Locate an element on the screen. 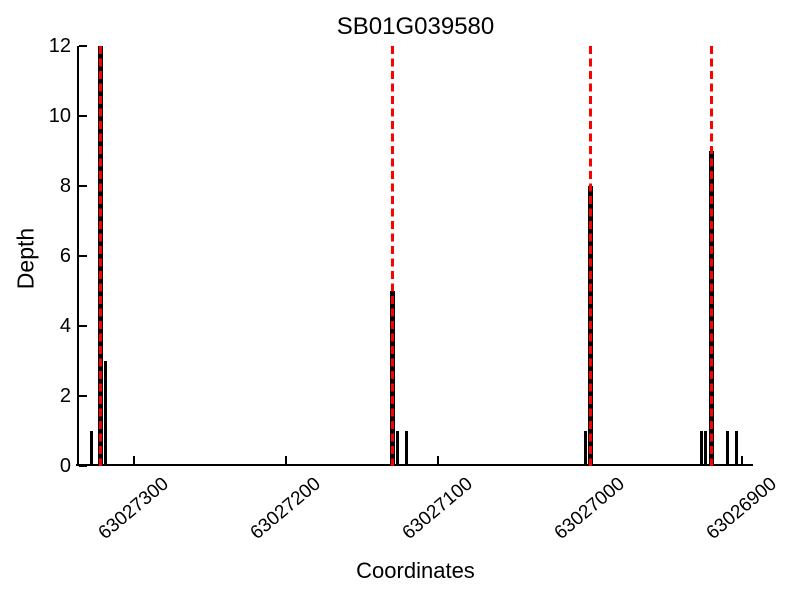  y-tick-label: 2 is located at coordinates (65, 396).